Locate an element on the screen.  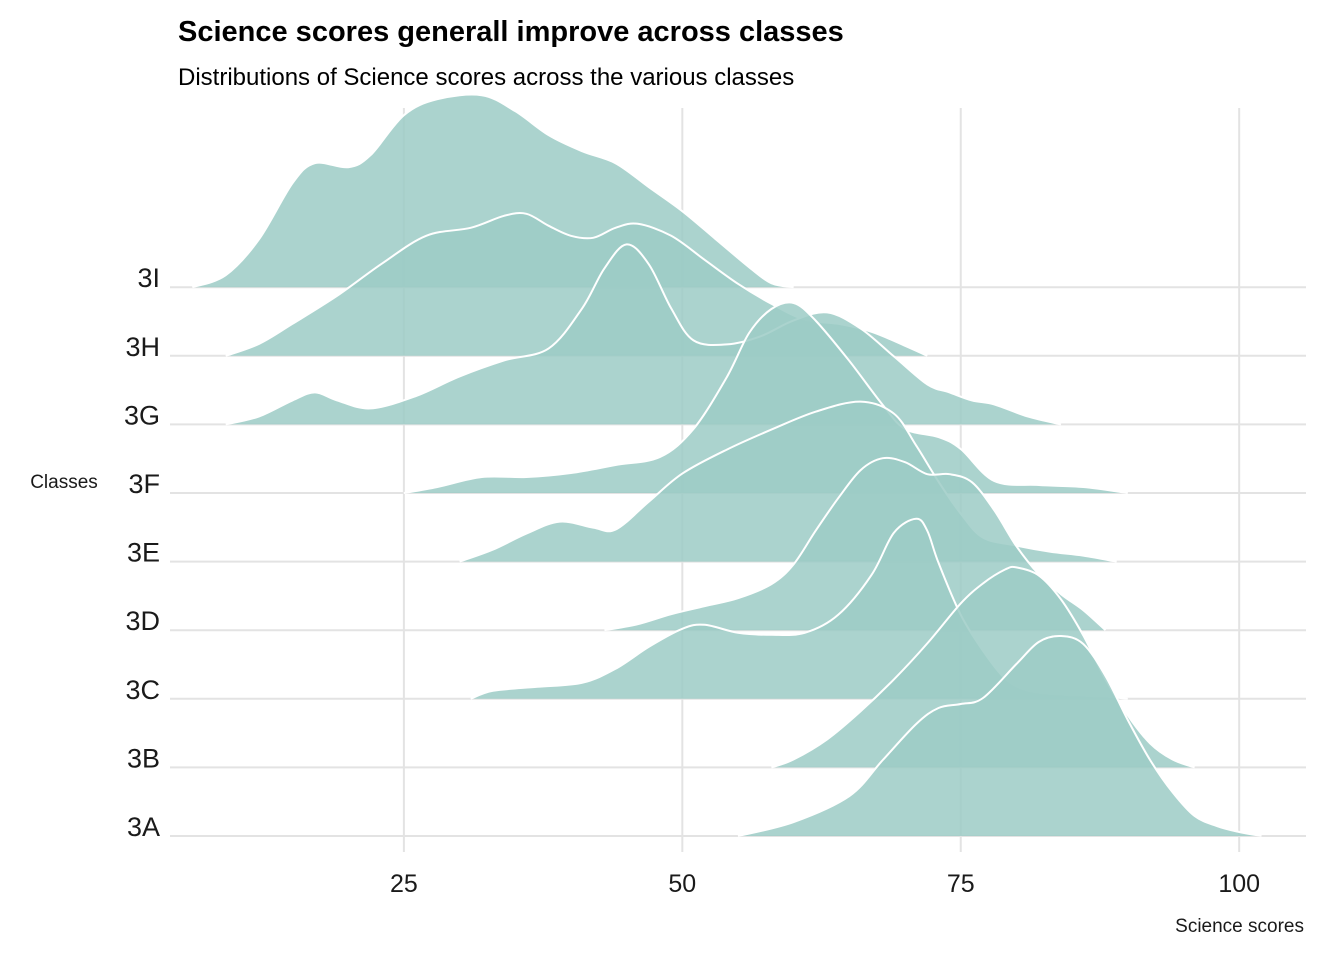
y-tick-label: 3D is located at coordinates (142, 621).